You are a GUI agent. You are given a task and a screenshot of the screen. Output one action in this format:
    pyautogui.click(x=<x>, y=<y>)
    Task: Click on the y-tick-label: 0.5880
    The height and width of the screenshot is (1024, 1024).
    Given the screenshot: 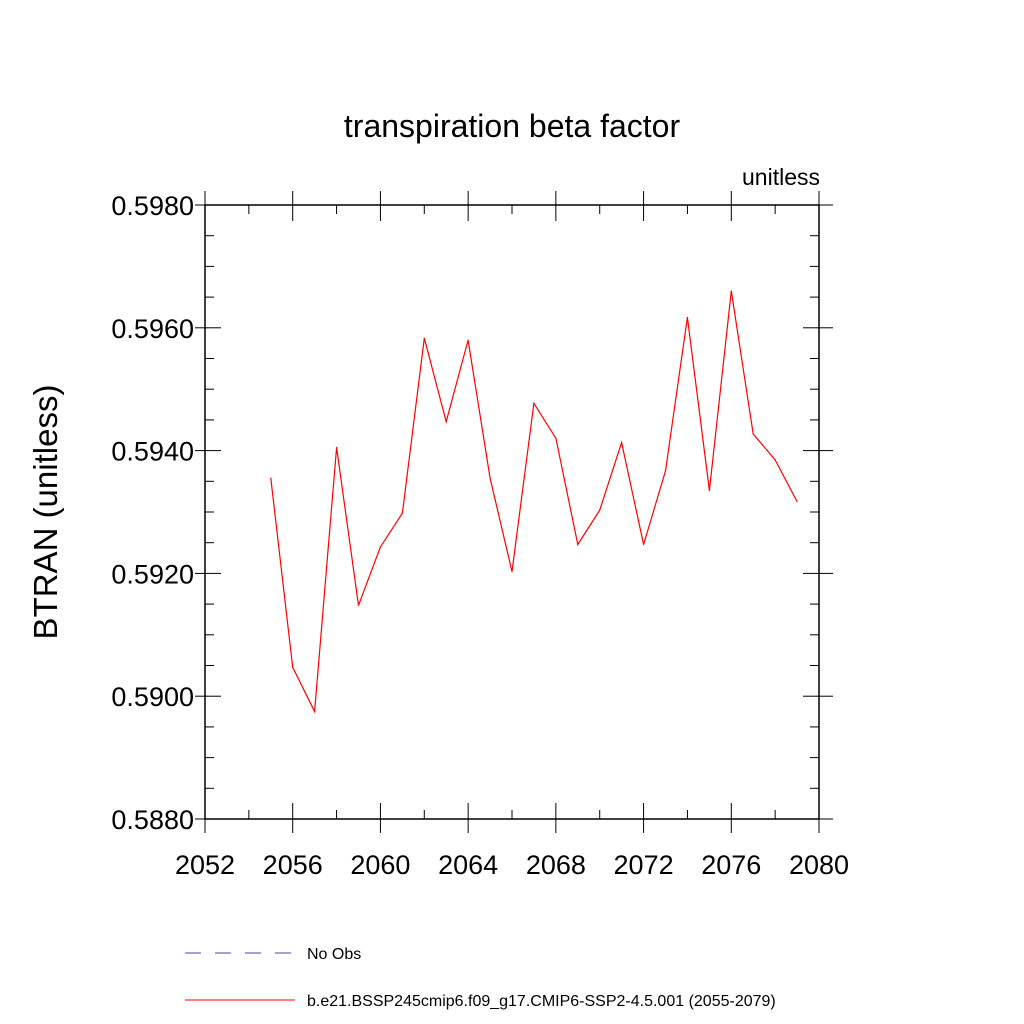 What is the action you would take?
    pyautogui.click(x=152, y=820)
    